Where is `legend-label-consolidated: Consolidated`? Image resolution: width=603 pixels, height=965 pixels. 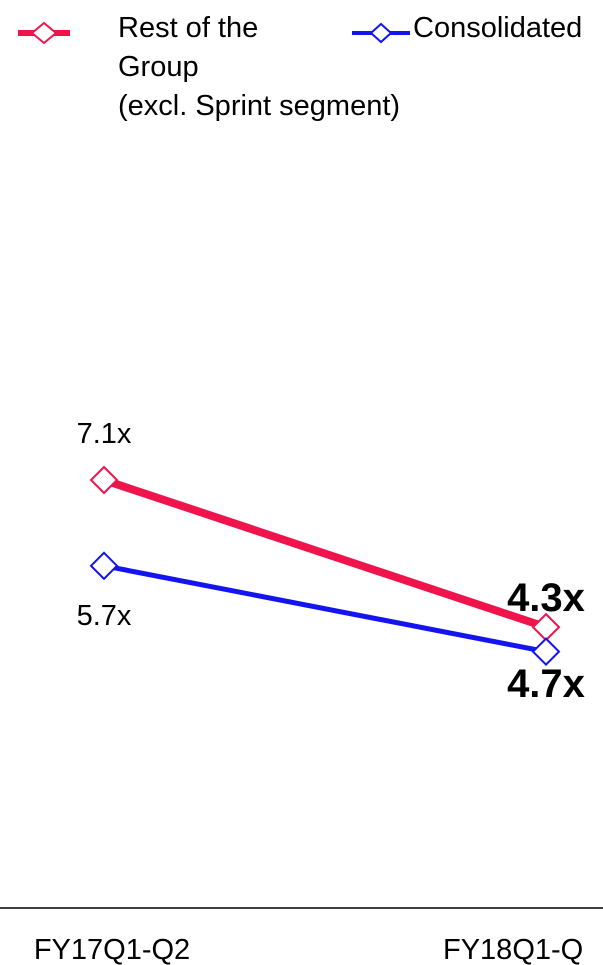
legend-label-consolidated: Consolidated is located at coordinates (497, 28).